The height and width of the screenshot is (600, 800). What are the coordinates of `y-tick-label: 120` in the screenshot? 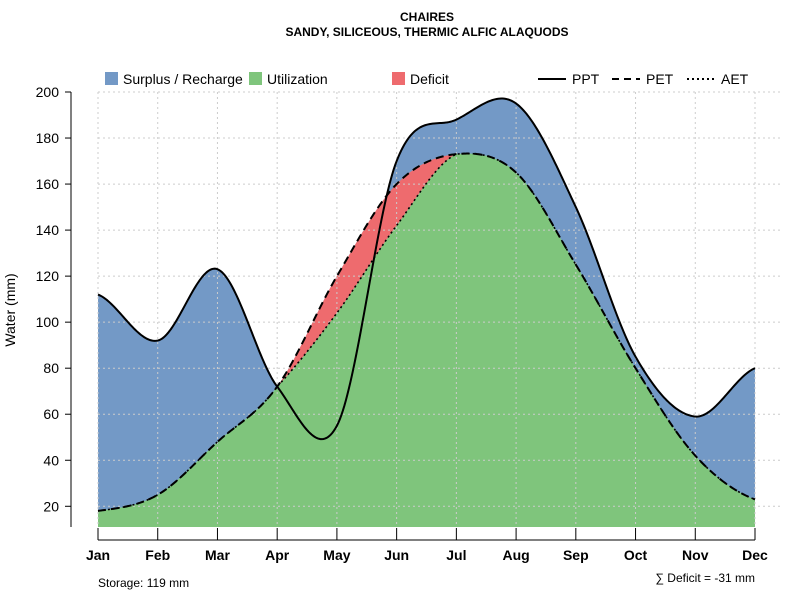 It's located at (48, 276).